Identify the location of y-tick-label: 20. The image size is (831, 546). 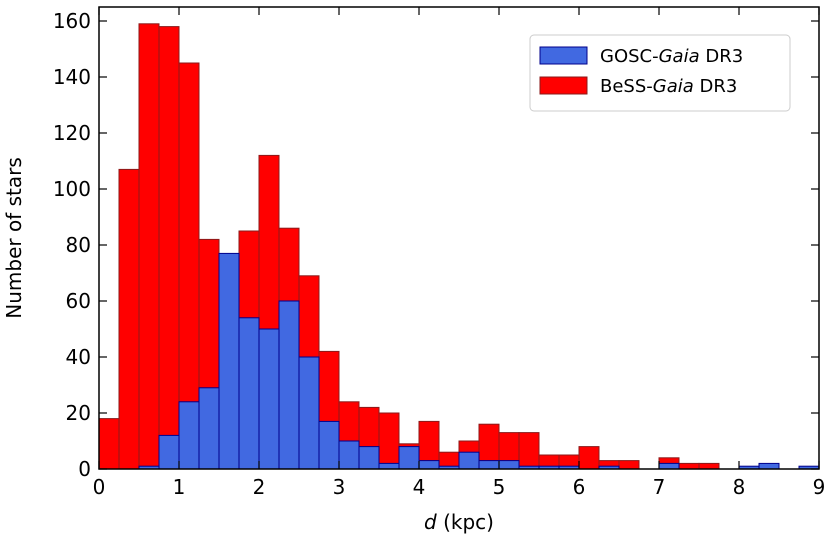
(78, 413).